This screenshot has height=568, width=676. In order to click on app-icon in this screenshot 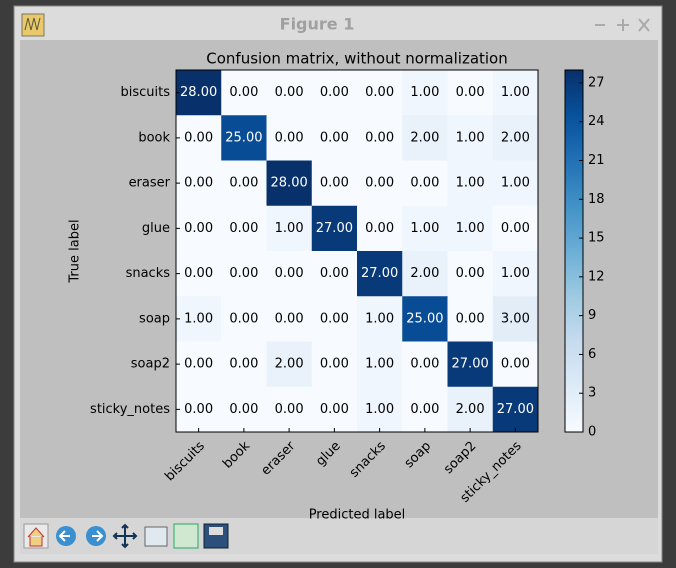, I will do `click(33, 25)`.